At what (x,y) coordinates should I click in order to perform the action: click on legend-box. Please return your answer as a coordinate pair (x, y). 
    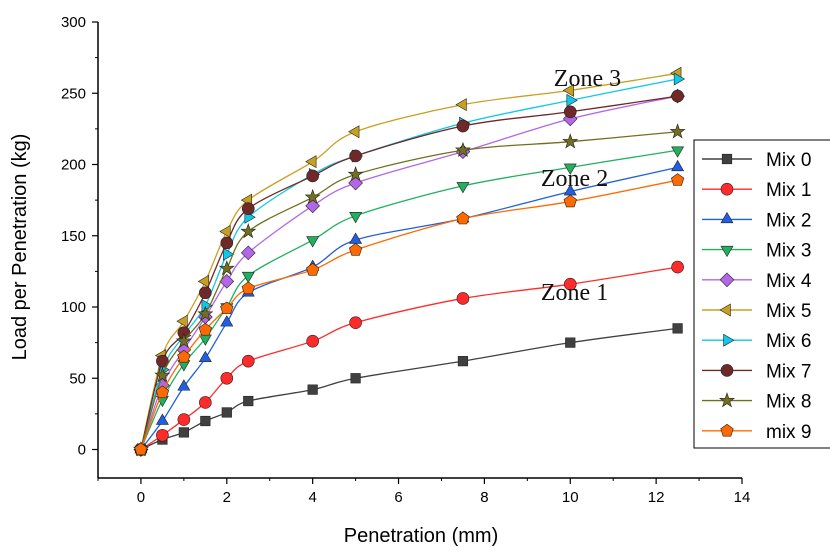
    Looking at the image, I should click on (761, 294).